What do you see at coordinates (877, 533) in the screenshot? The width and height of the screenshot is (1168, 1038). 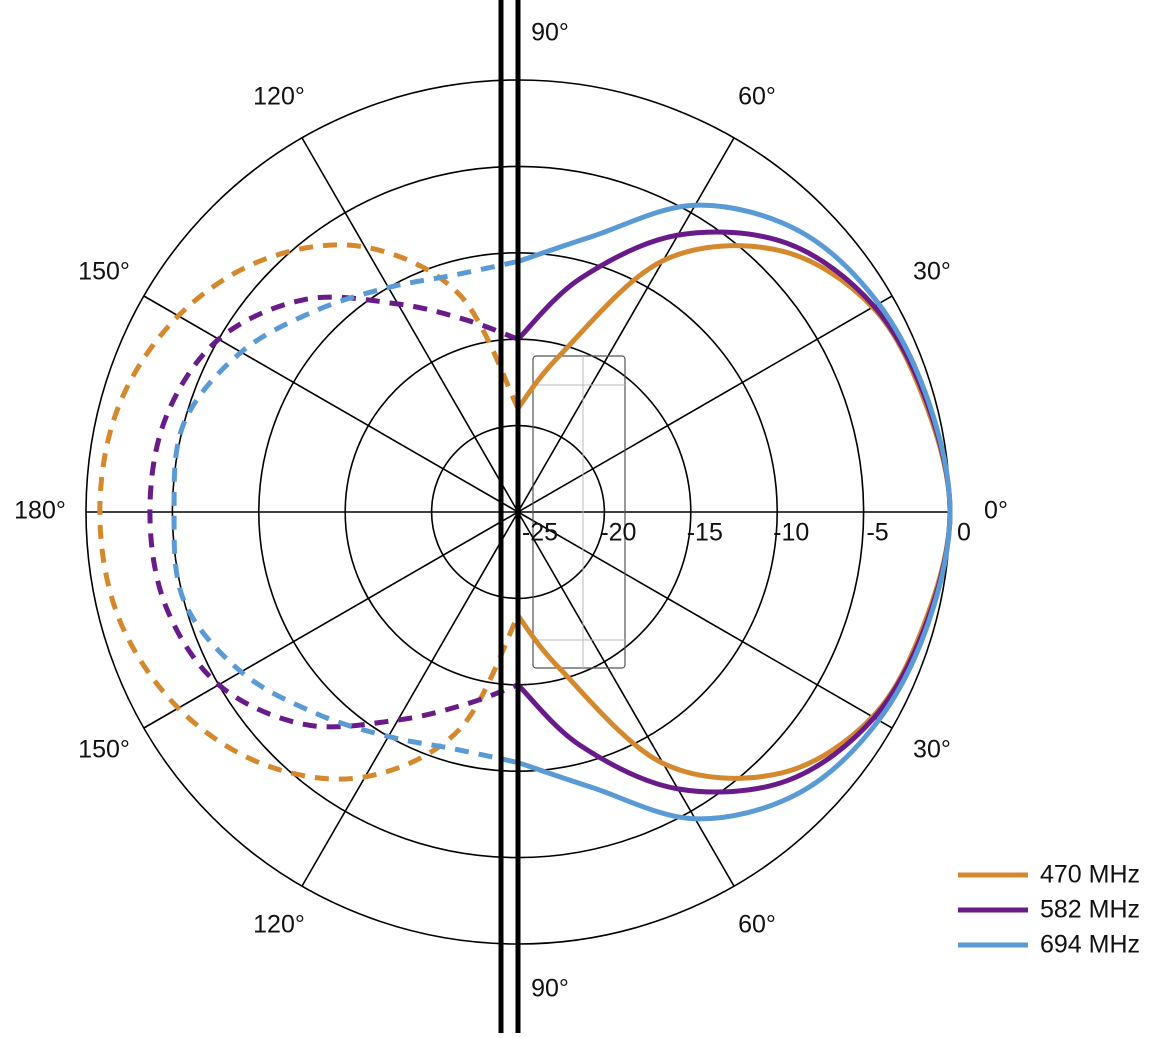 I see `r-tick-label: -5` at bounding box center [877, 533].